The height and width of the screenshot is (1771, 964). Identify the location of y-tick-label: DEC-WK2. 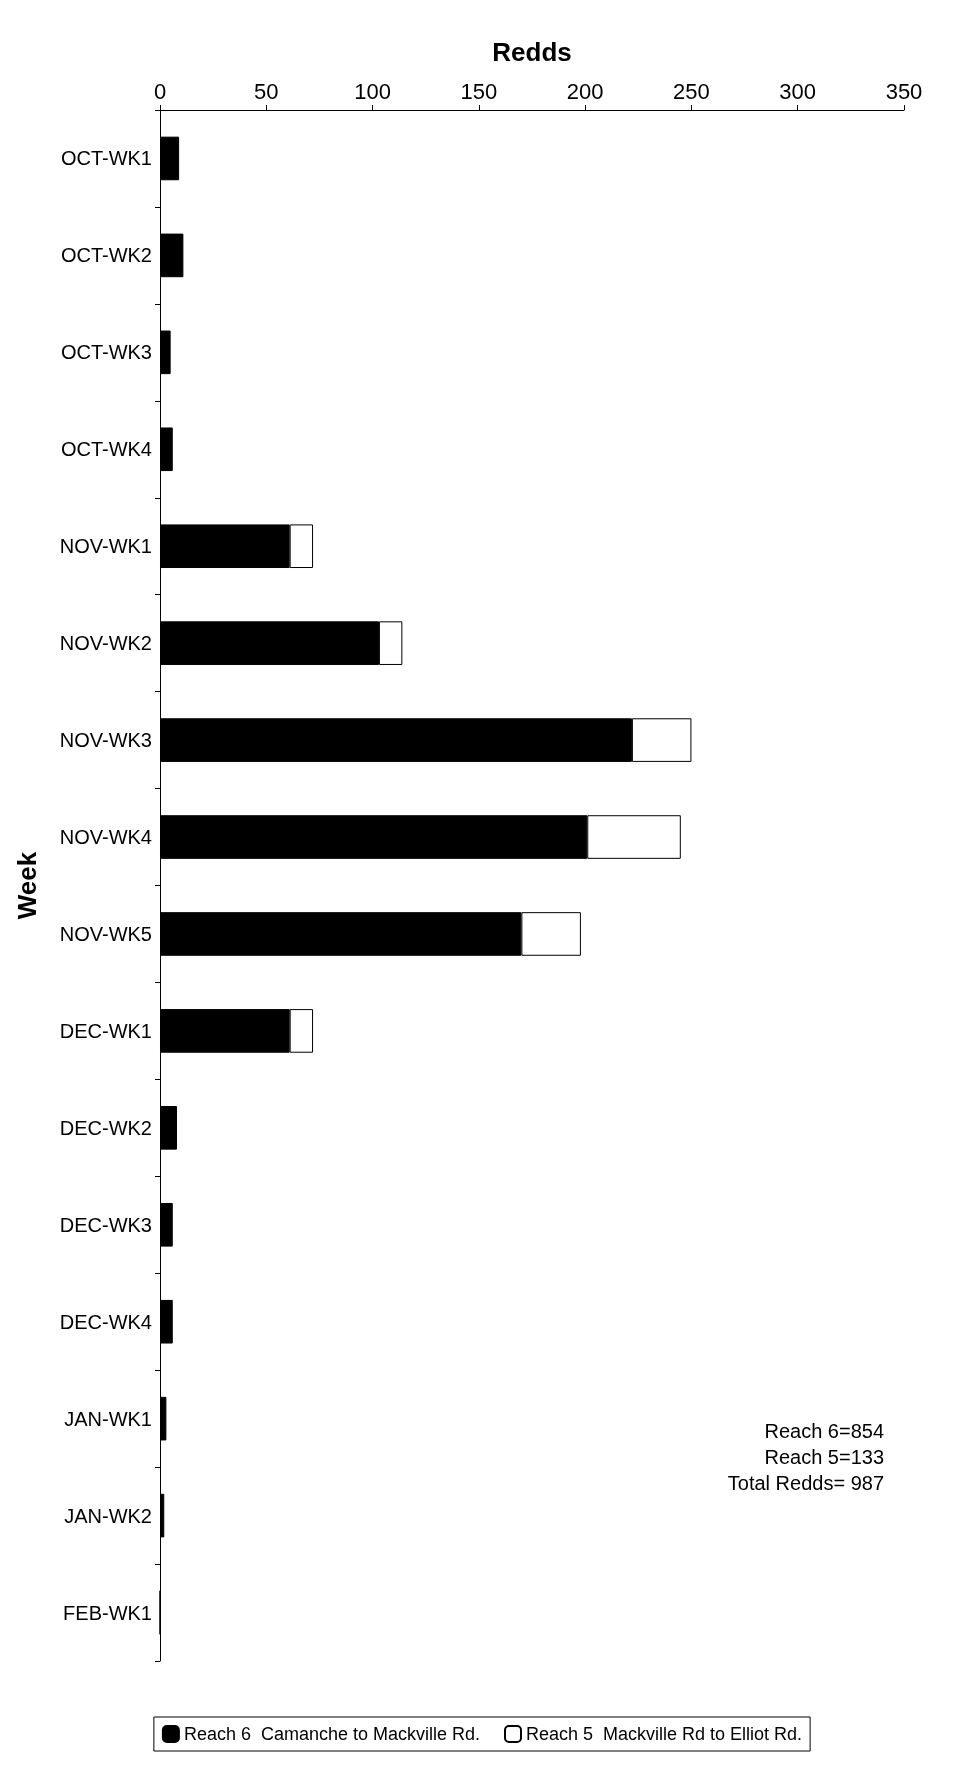
(105, 1127).